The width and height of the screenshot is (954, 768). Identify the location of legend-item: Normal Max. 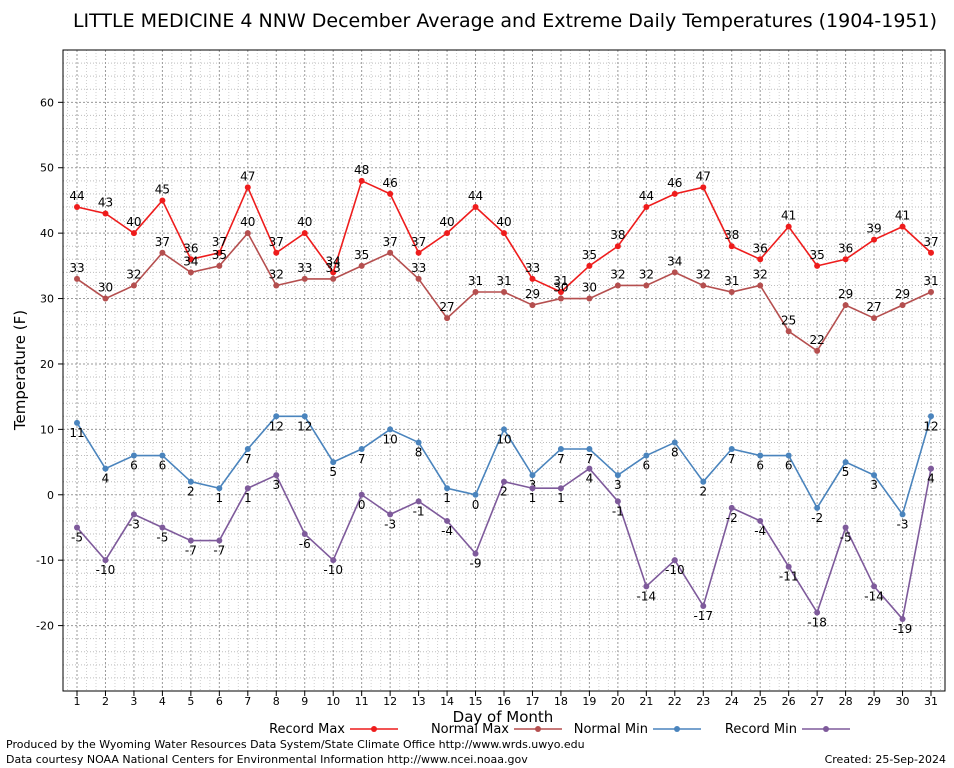
(496, 729).